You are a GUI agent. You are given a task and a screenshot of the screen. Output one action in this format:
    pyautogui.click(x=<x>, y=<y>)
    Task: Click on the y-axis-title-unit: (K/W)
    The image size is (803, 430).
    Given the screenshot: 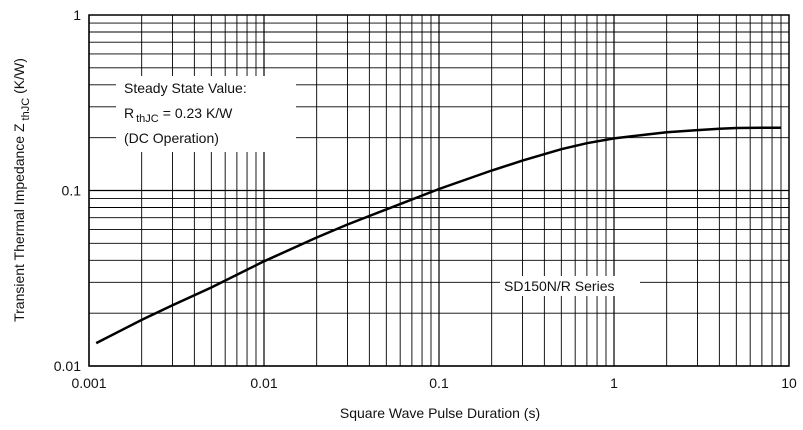 What is the action you would take?
    pyautogui.click(x=19, y=76)
    